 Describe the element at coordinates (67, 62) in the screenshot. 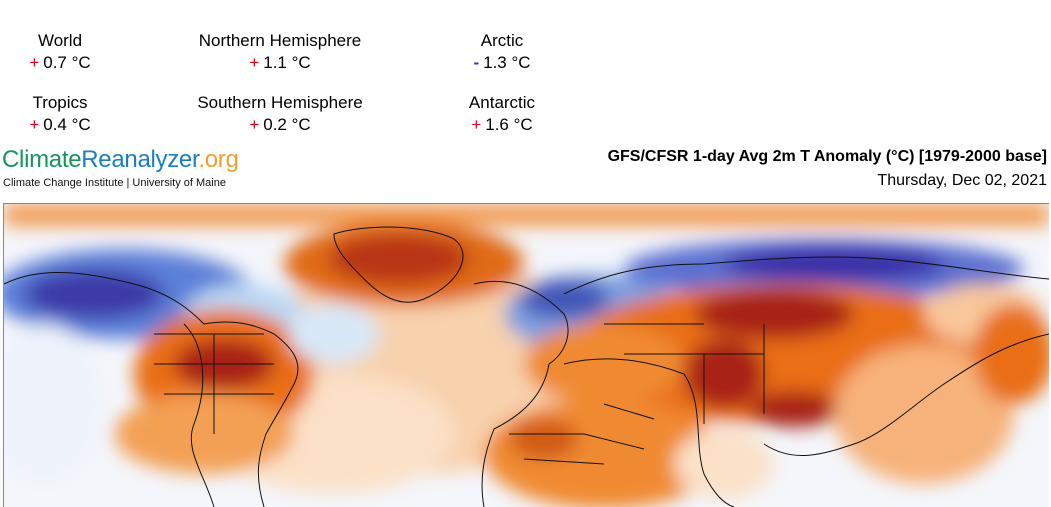

I see `stat-value: 0.7 °C` at that location.